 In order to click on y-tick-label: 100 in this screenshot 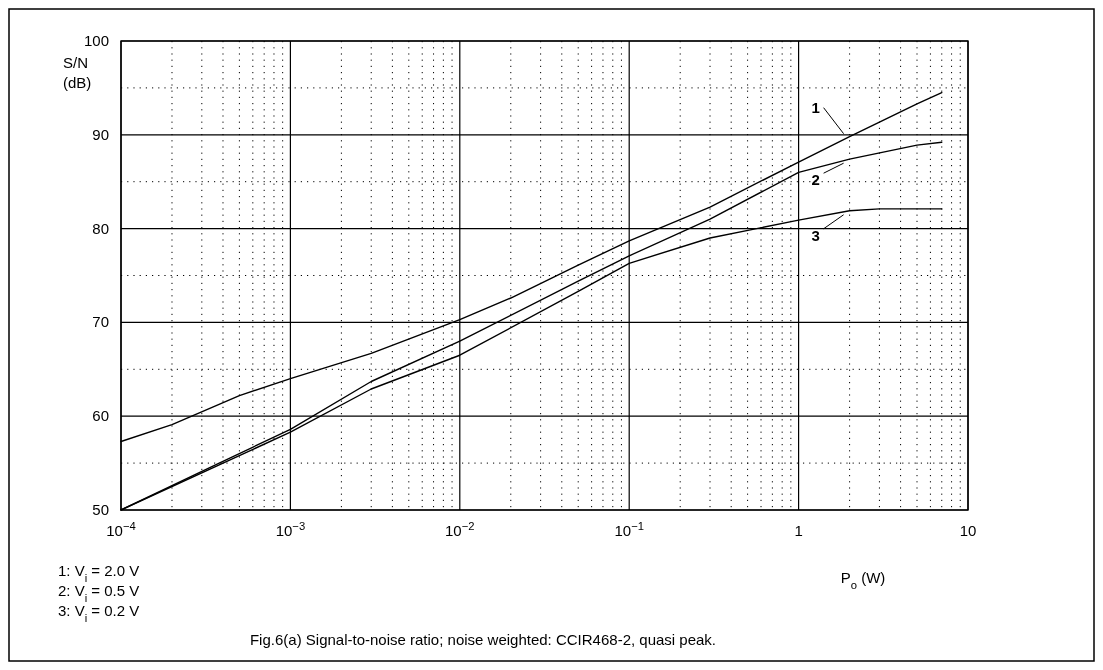, I will do `click(96, 40)`.